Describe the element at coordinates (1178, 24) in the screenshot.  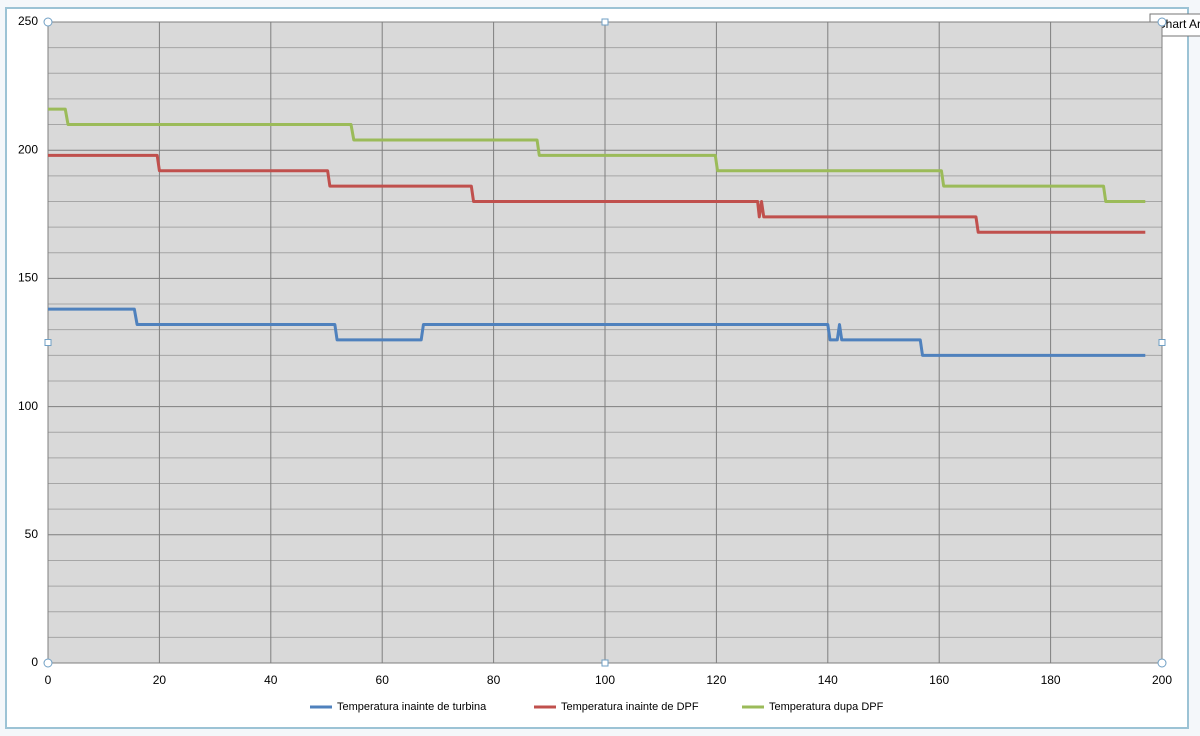
I see `tooltip-text: Chart Ar` at that location.